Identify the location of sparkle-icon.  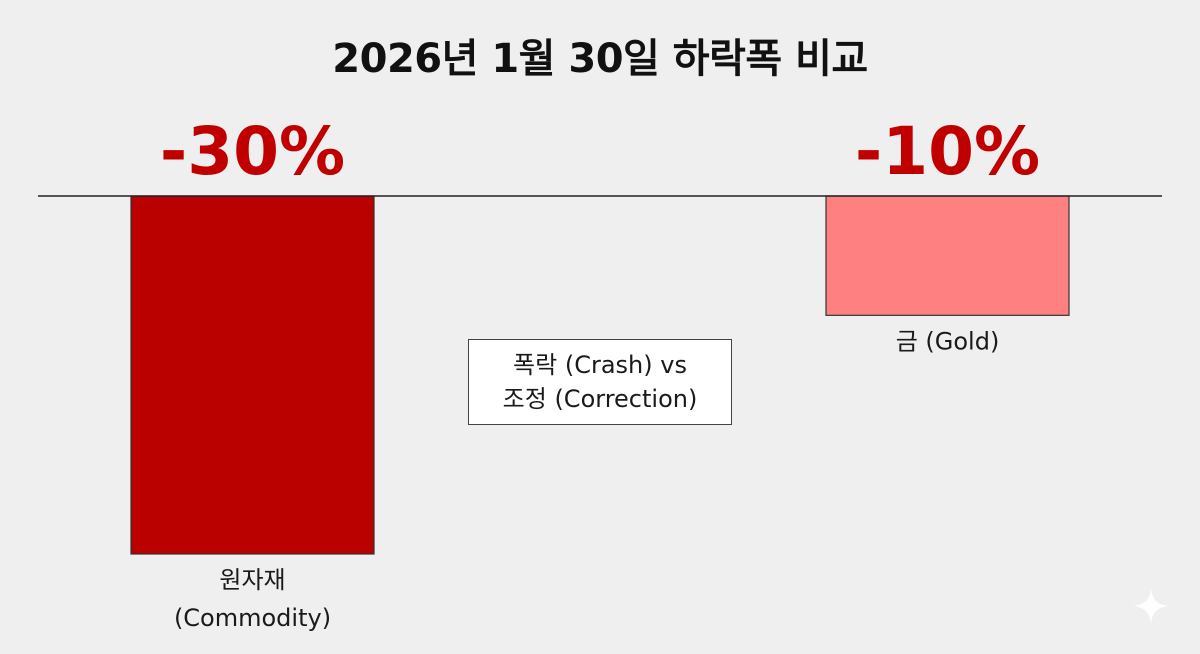
(1151, 606).